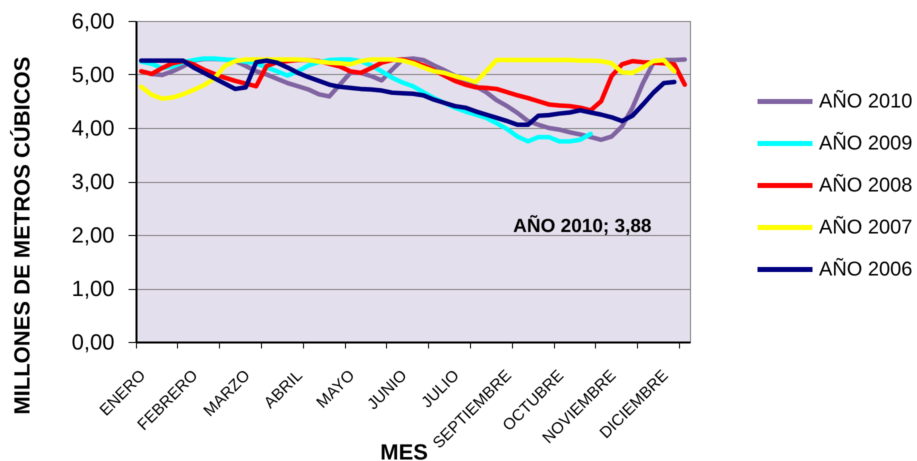  I want to click on legend-label: AÑO 2006, so click(865, 269).